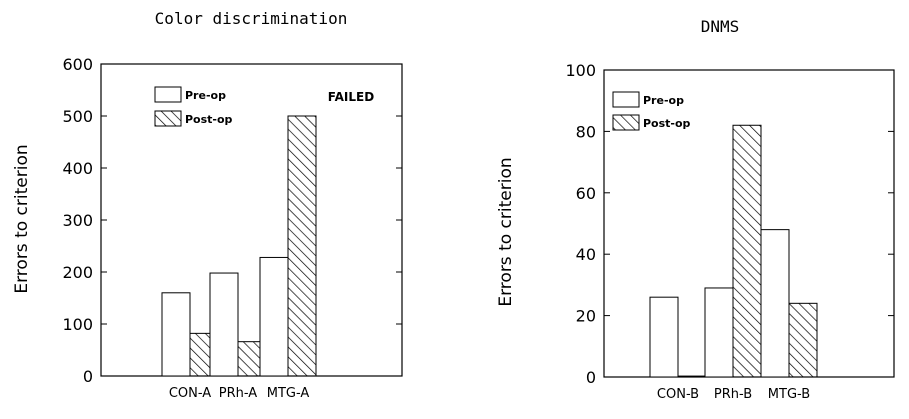 The image size is (909, 419). Describe the element at coordinates (678, 394) in the screenshot. I see `x-category-label: CON-B` at that location.